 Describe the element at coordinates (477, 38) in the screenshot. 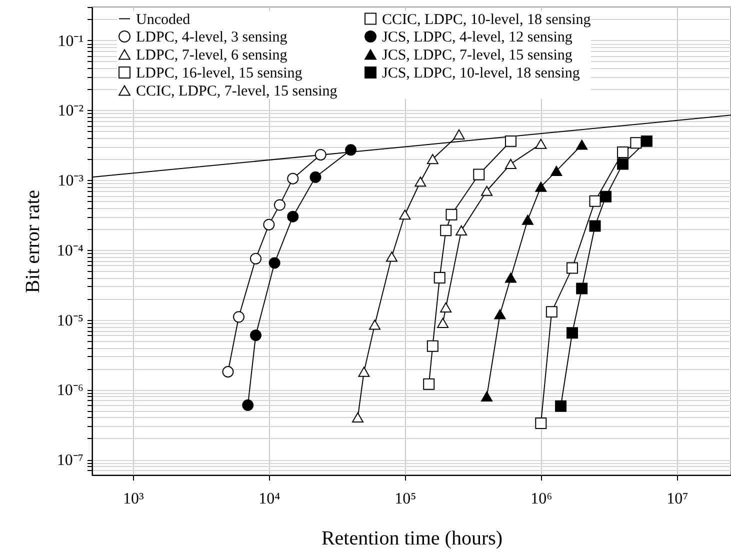

I see `legend-label: JCS, LDPC, 4-level, 12 sensing` at that location.